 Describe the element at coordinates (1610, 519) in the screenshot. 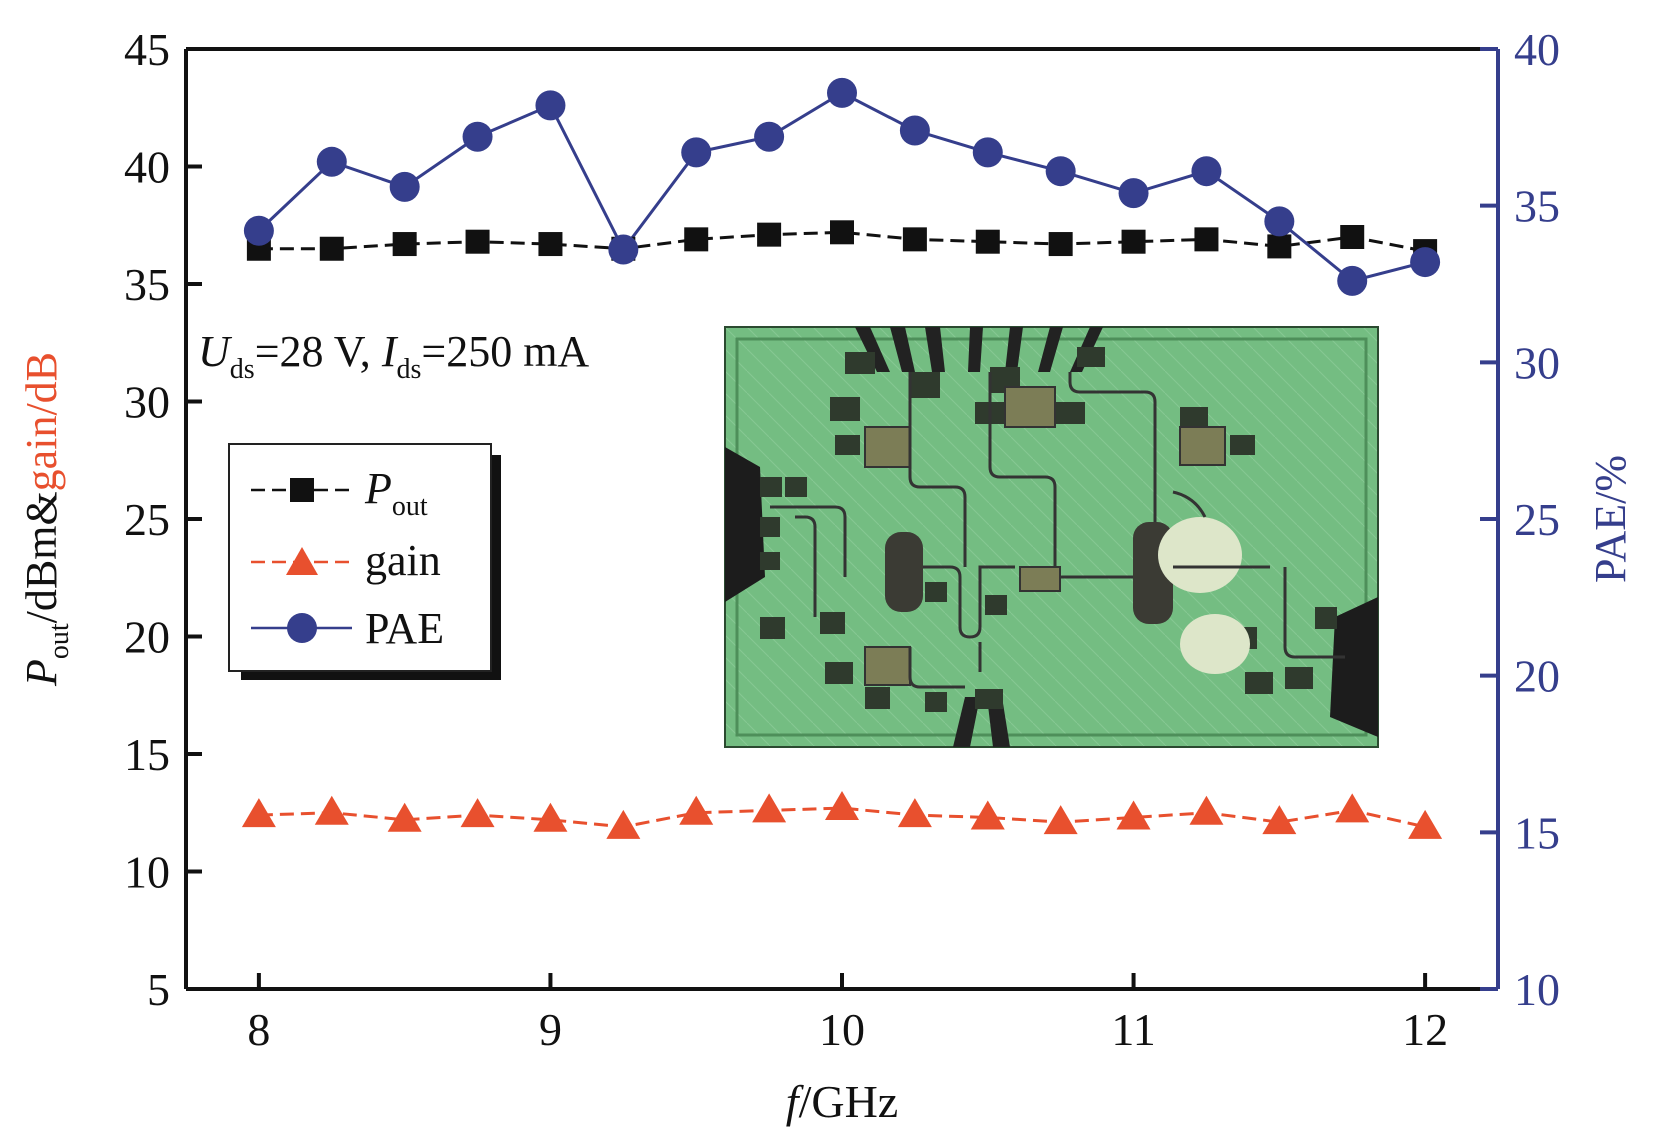

I see `right-axis-title: PAE/%` at that location.